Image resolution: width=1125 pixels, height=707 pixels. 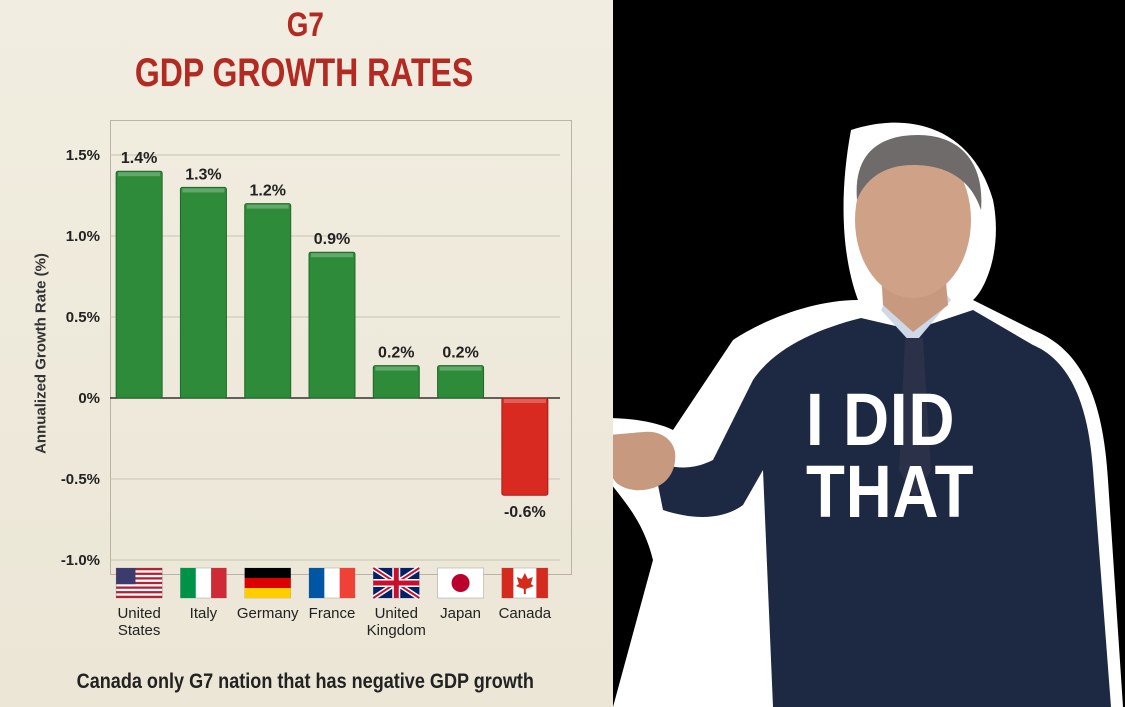 I want to click on category-label: Canada, so click(x=525, y=613).